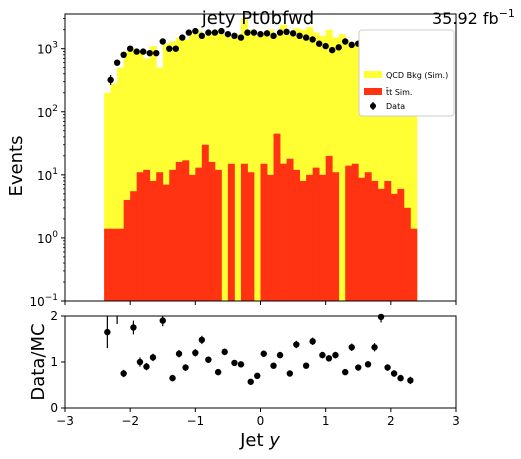 This screenshot has height=459, width=521. Describe the element at coordinates (473, 17) in the screenshot. I see `luminosity-label: 35.92 fb−1` at that location.